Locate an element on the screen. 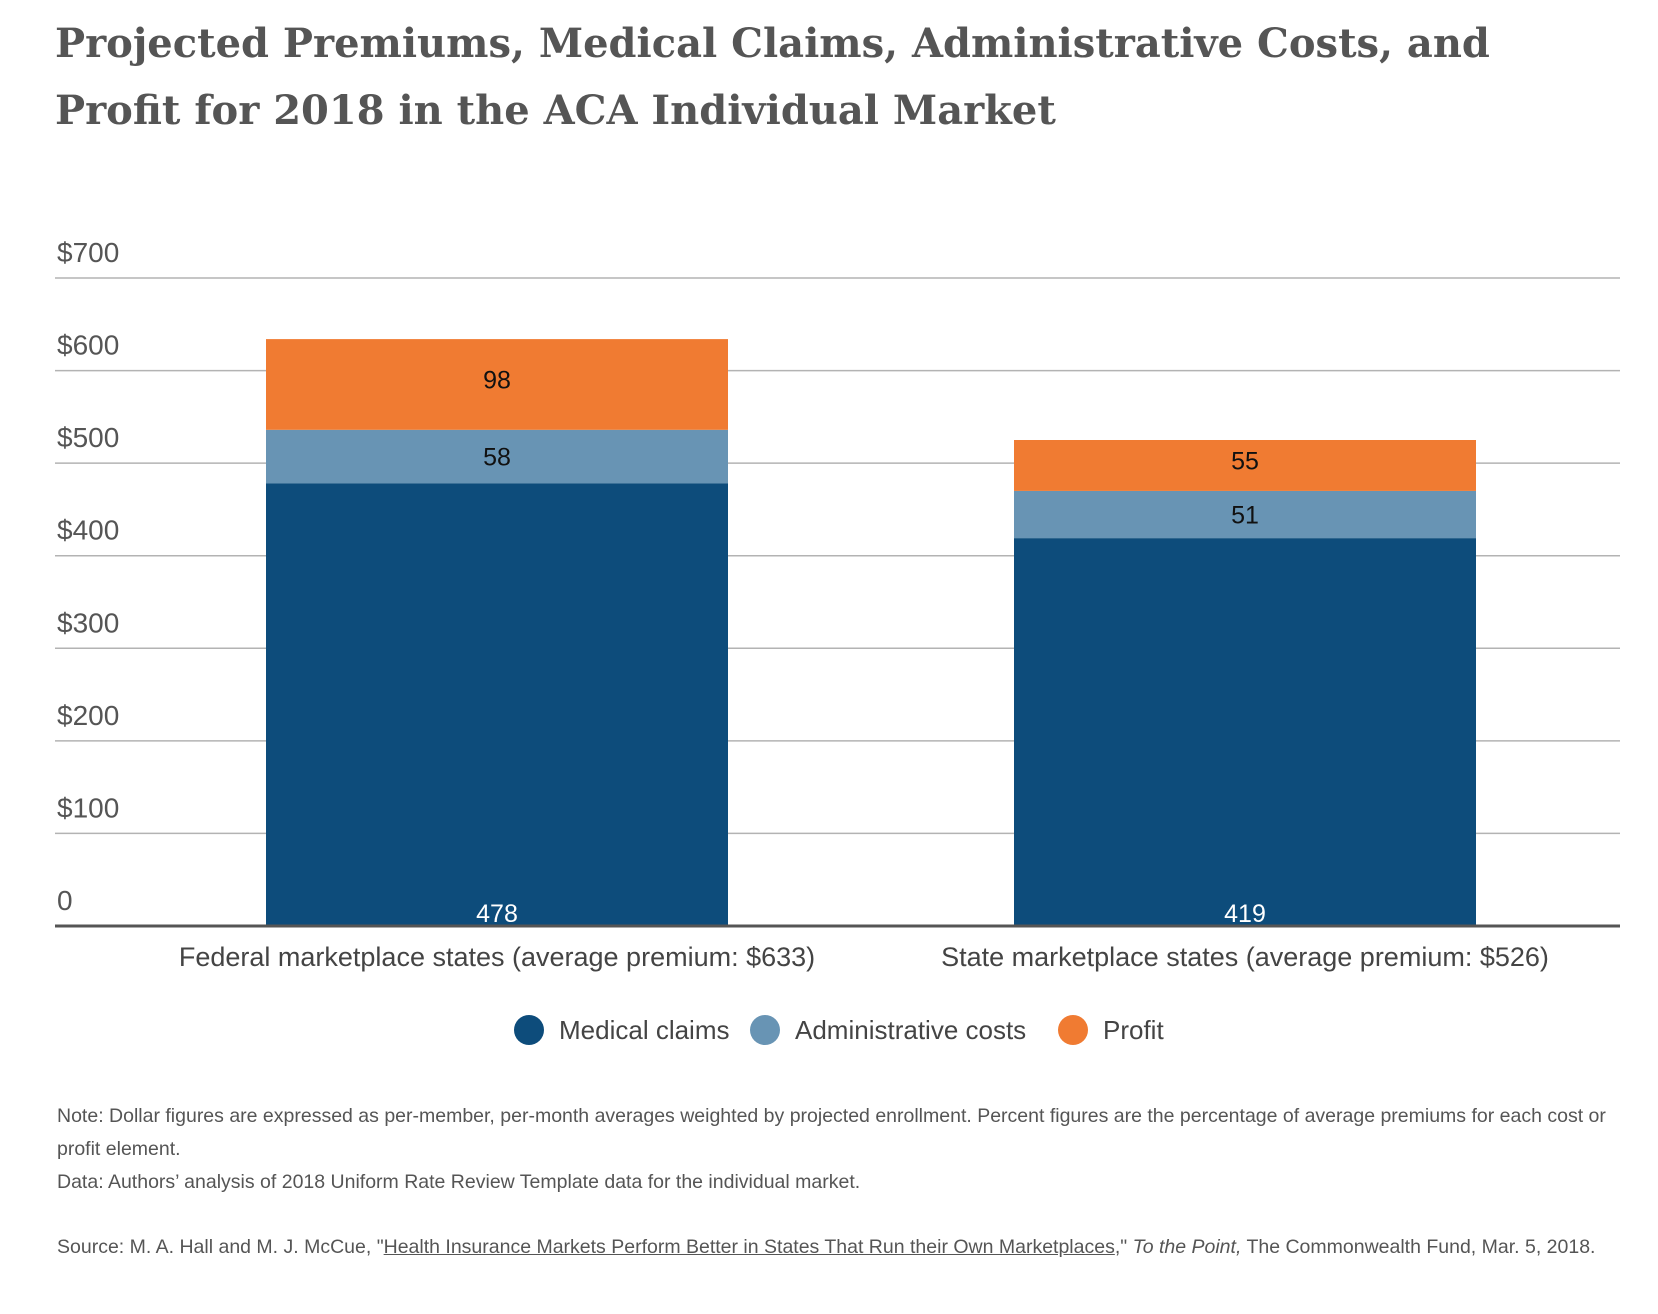  bar-value-label: 478 is located at coordinates (497, 914).